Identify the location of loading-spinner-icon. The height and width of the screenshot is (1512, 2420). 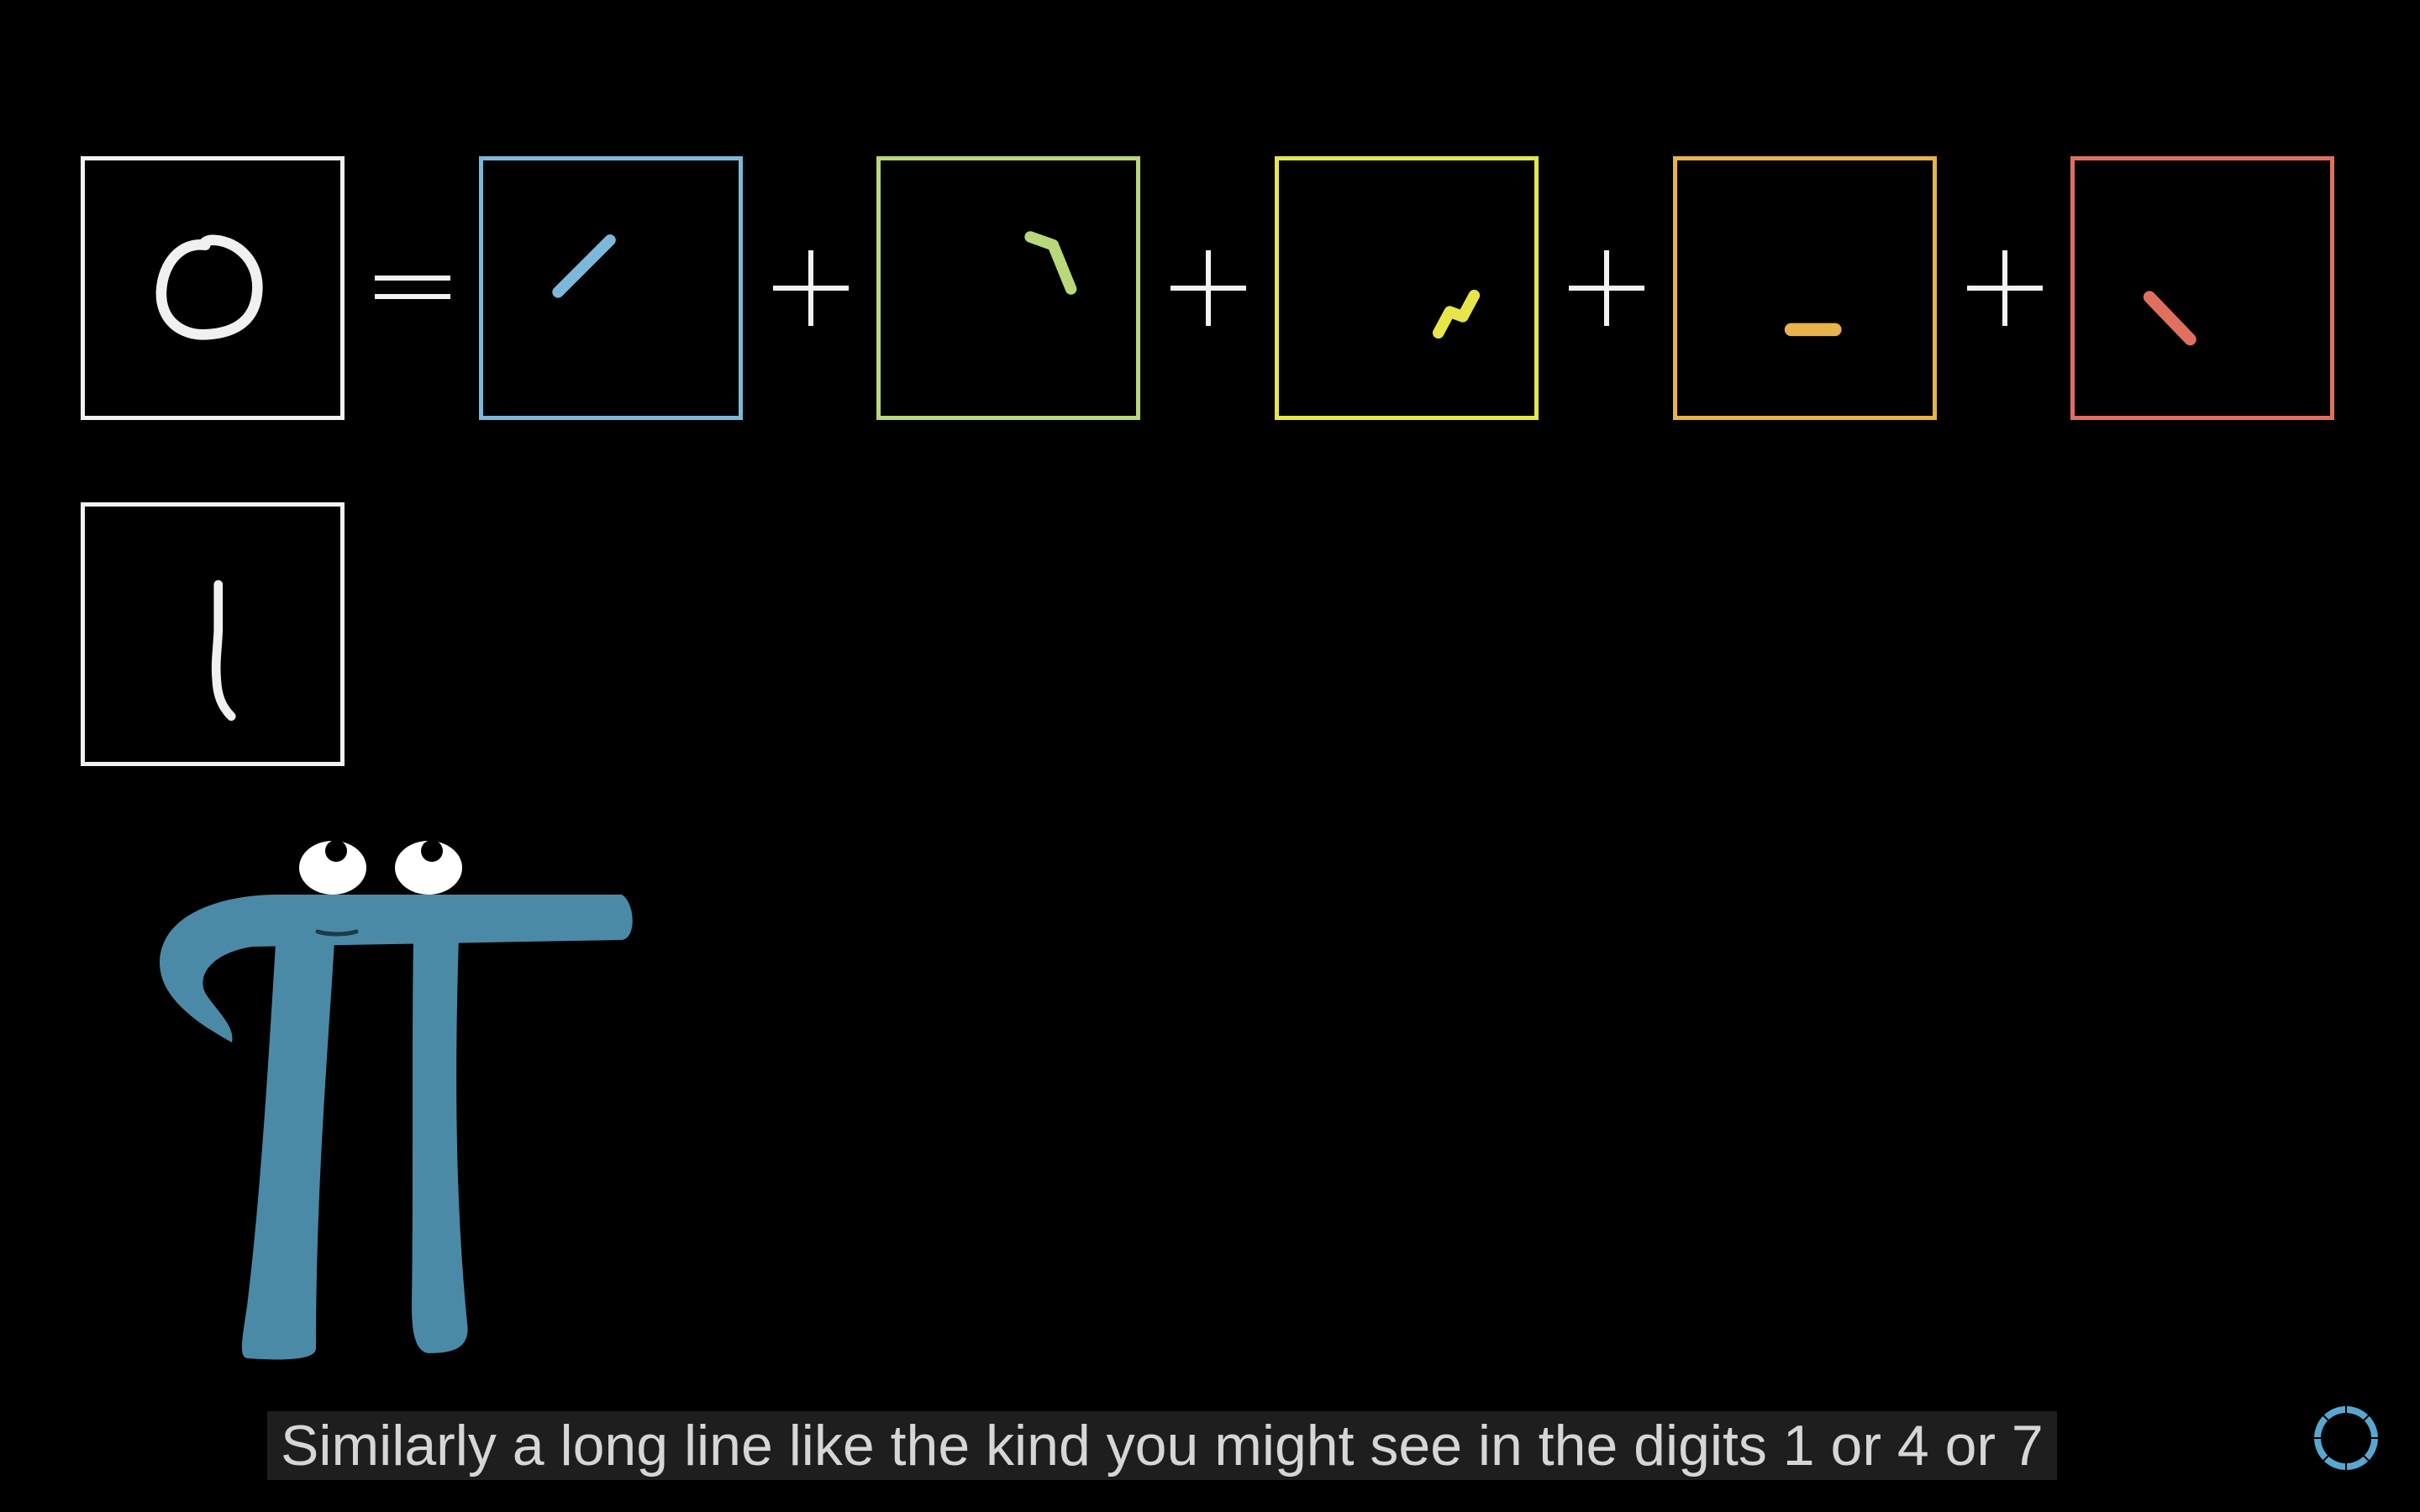
(2346, 1438).